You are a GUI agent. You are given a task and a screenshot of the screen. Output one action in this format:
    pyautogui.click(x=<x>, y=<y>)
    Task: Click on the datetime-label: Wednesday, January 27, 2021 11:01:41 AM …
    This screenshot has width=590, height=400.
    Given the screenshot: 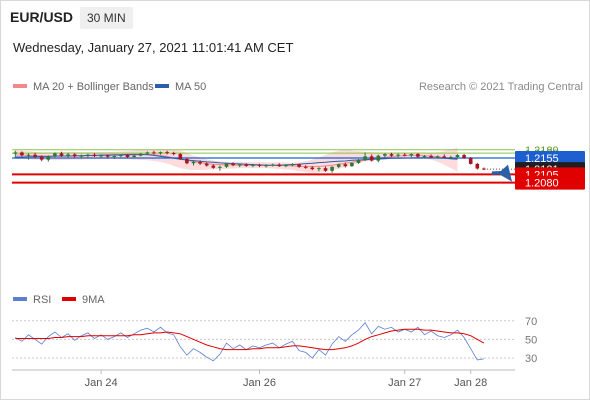 What is the action you would take?
    pyautogui.click(x=153, y=47)
    